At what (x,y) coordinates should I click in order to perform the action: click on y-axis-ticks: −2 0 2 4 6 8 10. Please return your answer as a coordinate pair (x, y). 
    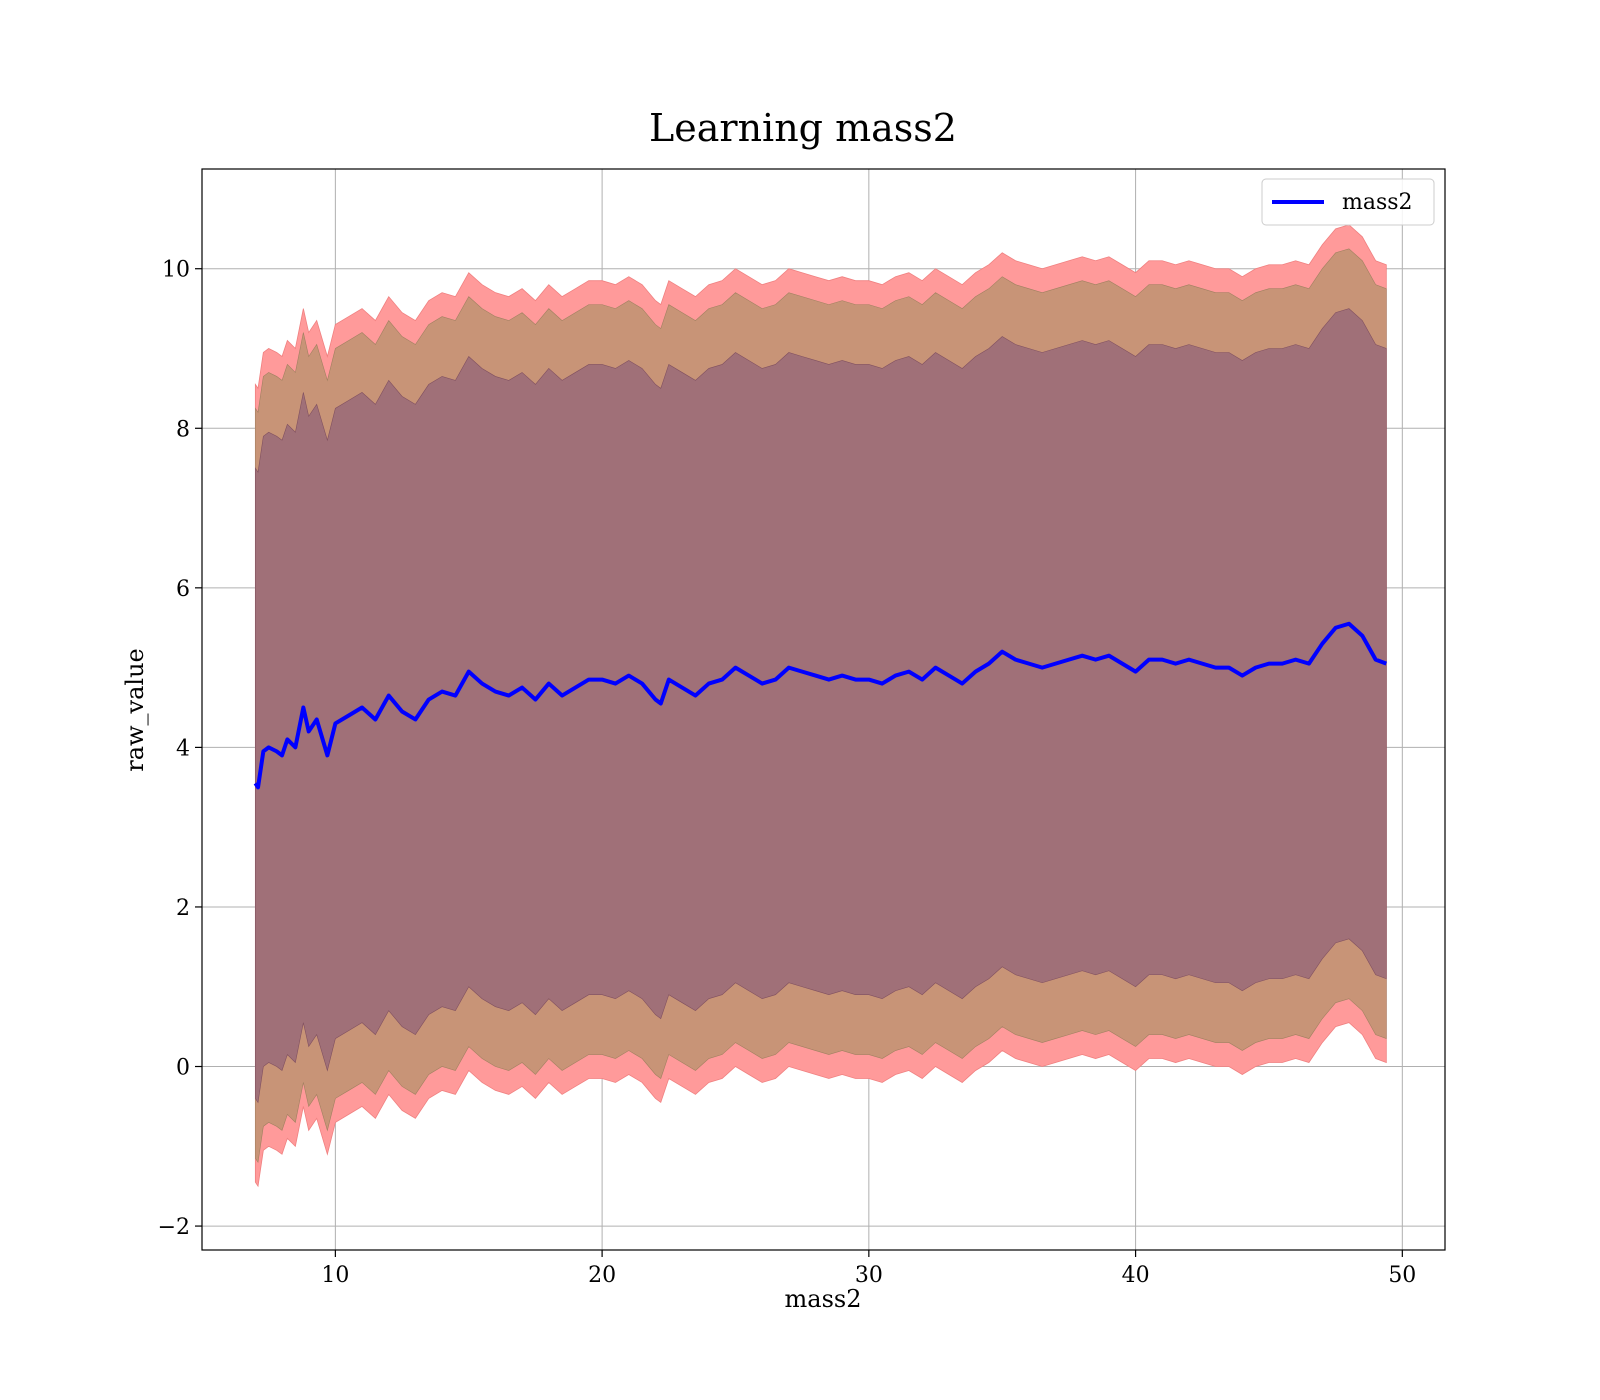
    Looking at the image, I should click on (180, 749).